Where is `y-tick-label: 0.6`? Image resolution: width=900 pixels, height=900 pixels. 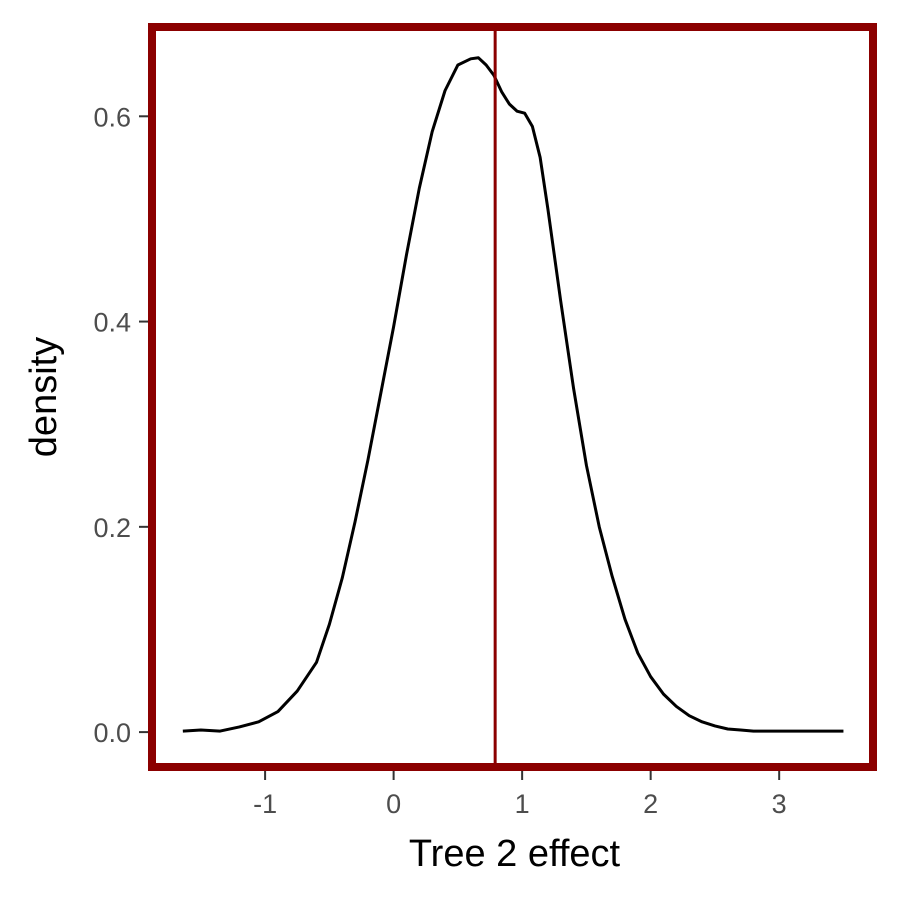
y-tick-label: 0.6 is located at coordinates (112, 117).